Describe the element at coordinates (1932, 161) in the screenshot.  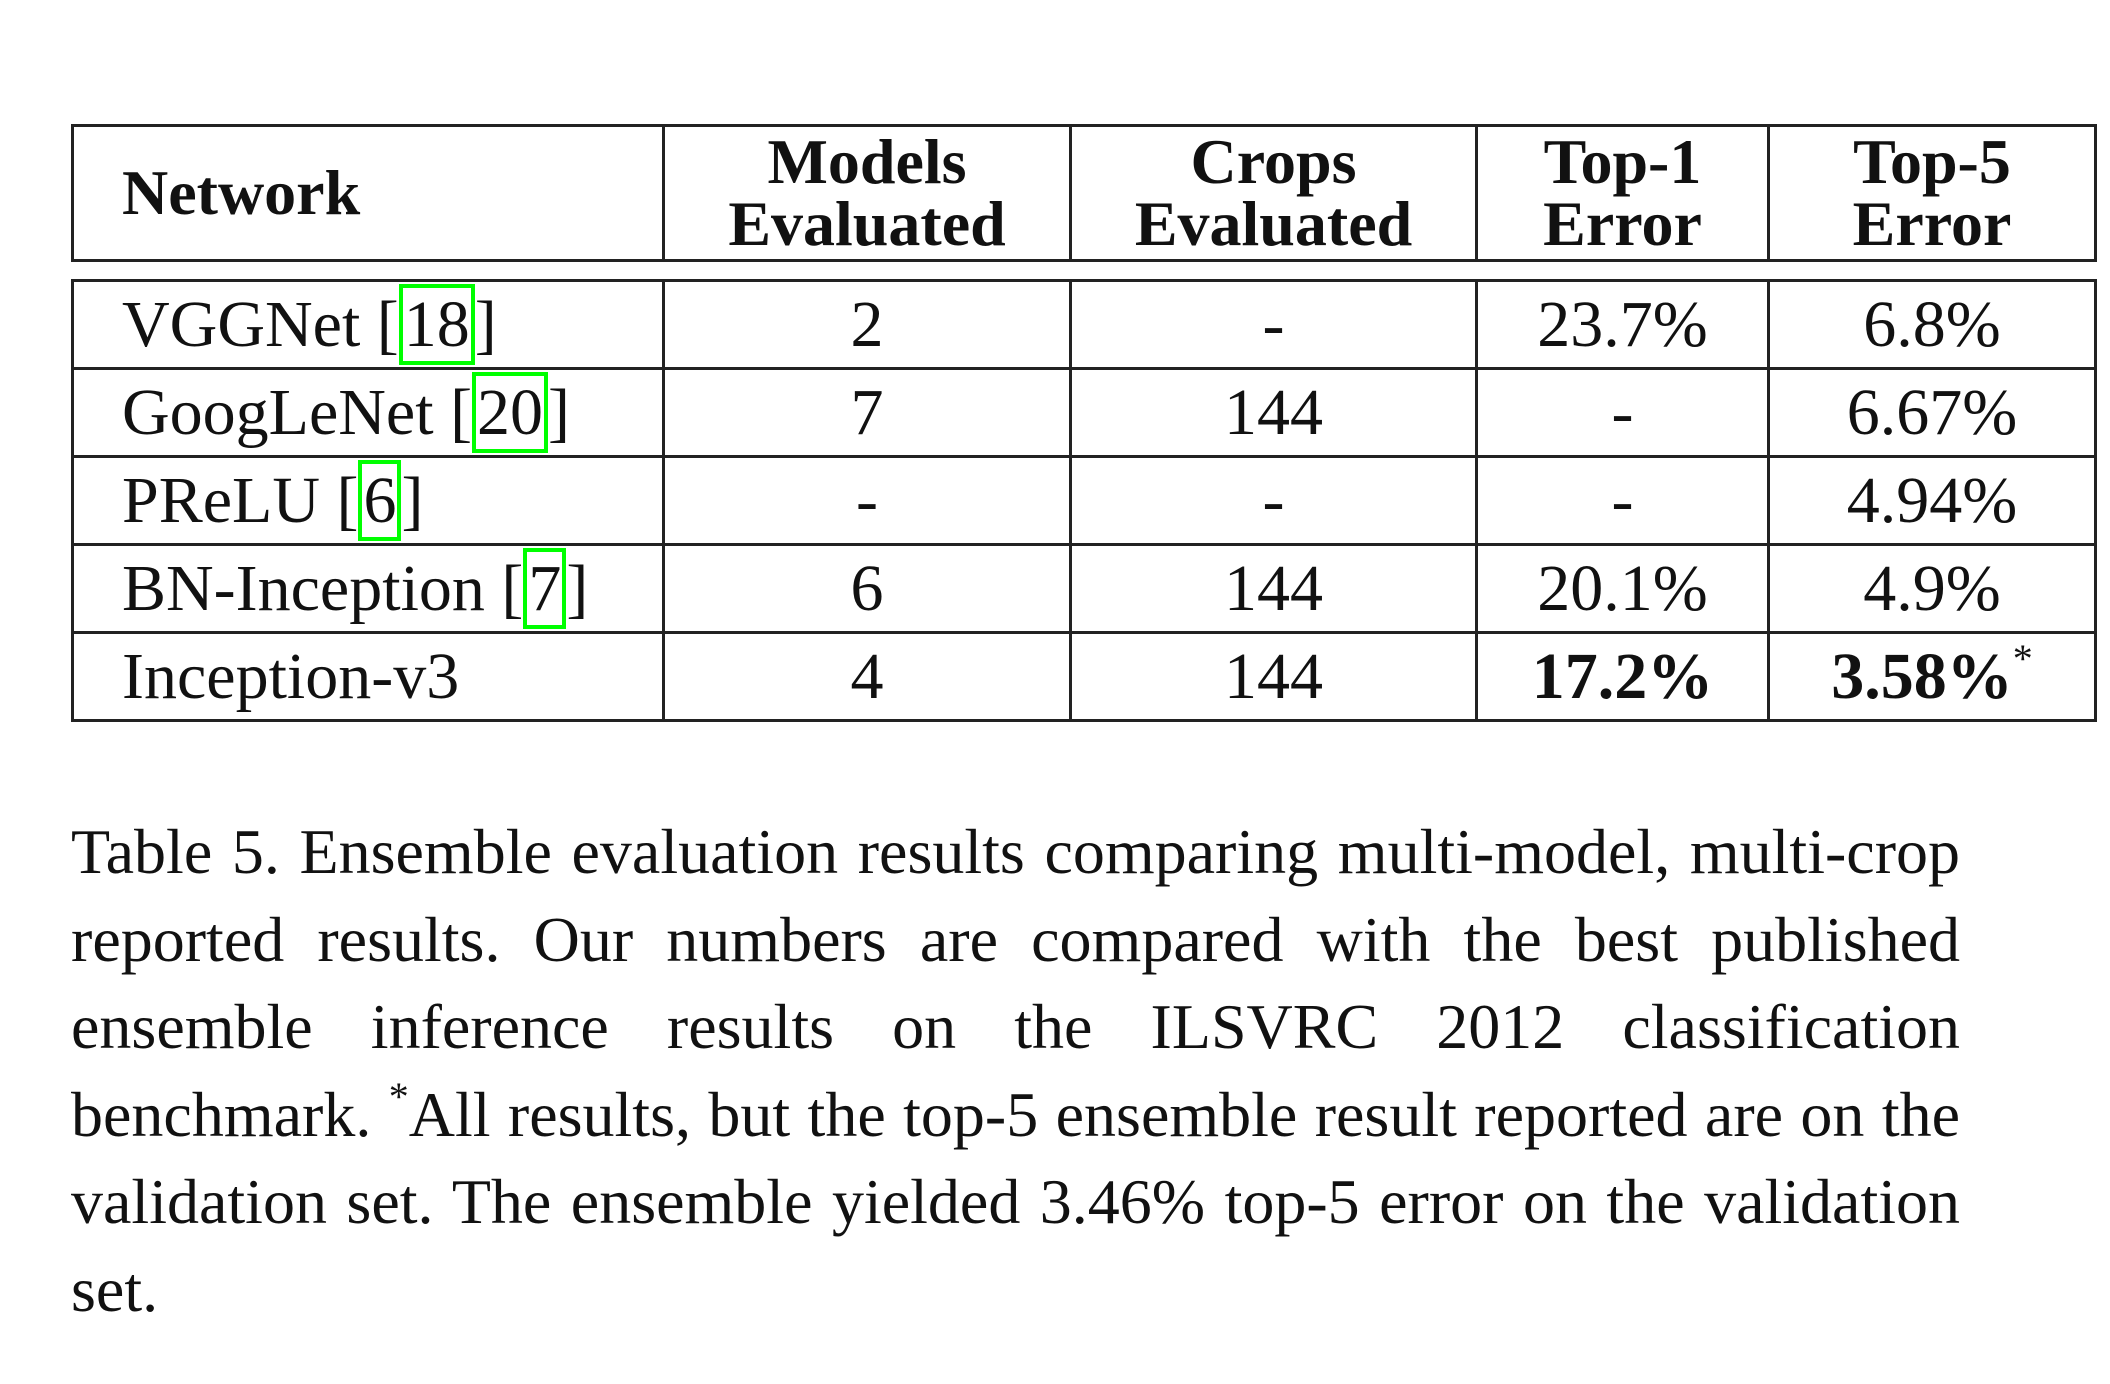
I see `header-text: Top-5` at that location.